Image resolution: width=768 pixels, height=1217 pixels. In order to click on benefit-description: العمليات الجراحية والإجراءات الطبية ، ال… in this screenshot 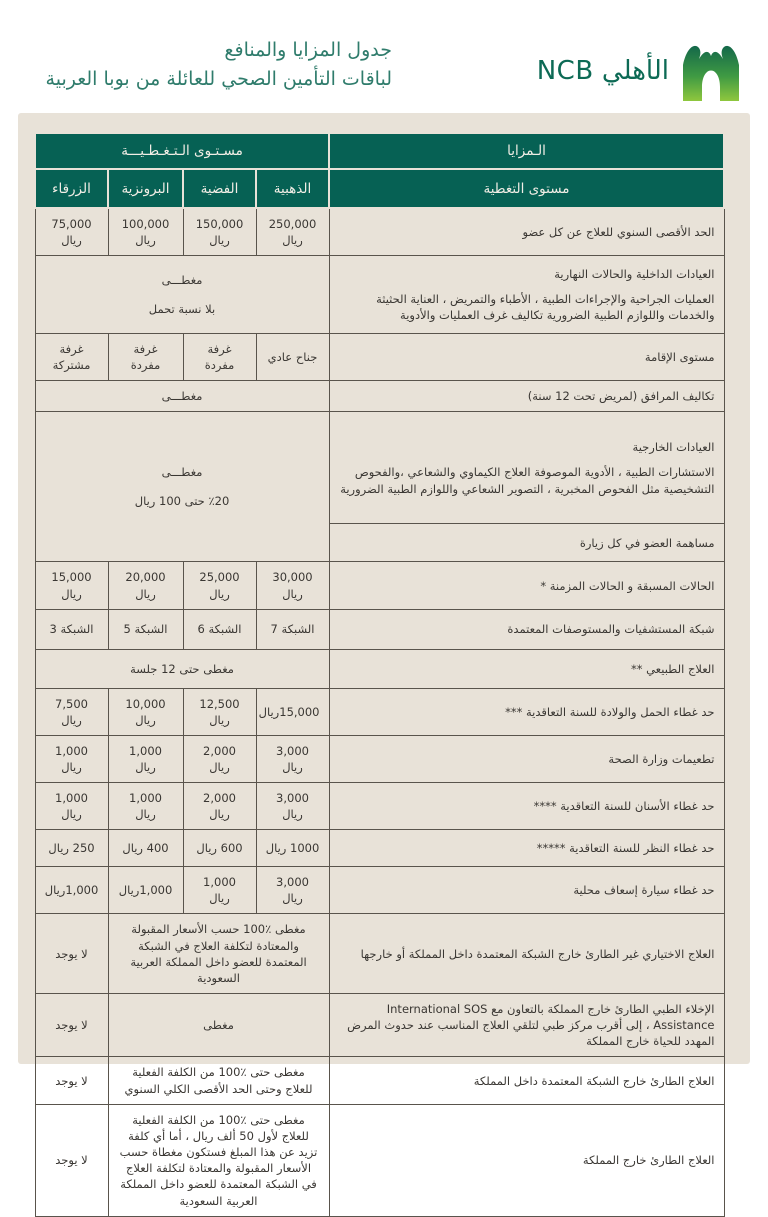, I will do `click(545, 307)`.